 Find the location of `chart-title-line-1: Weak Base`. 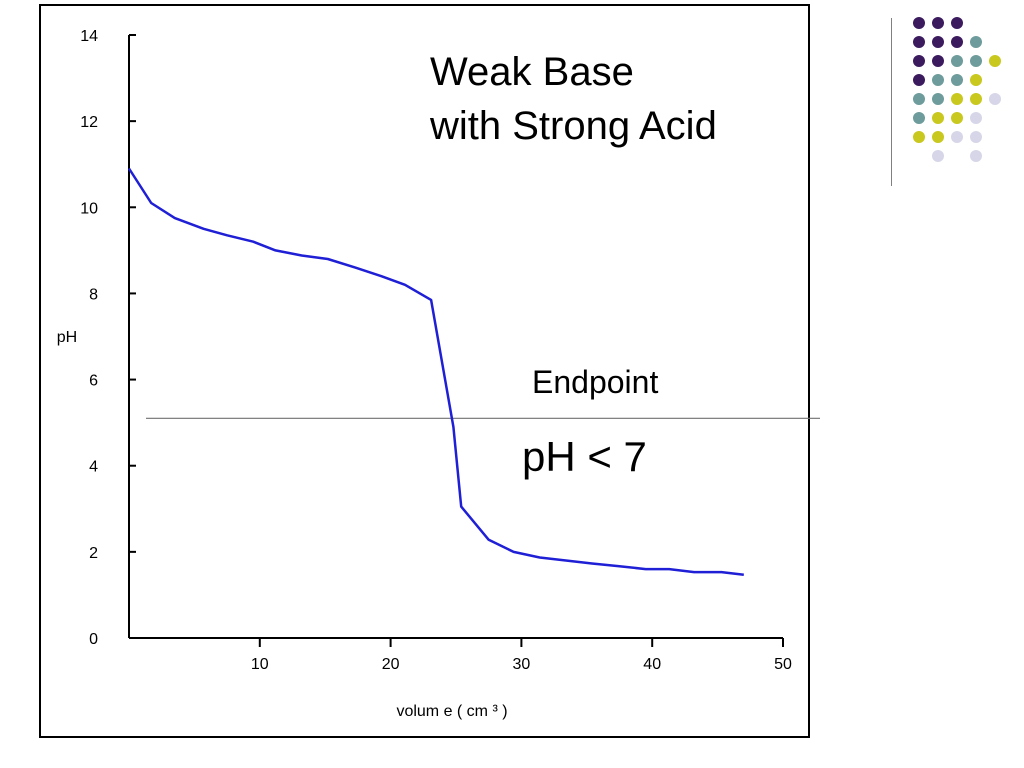

chart-title-line-1: Weak Base is located at coordinates (532, 72).